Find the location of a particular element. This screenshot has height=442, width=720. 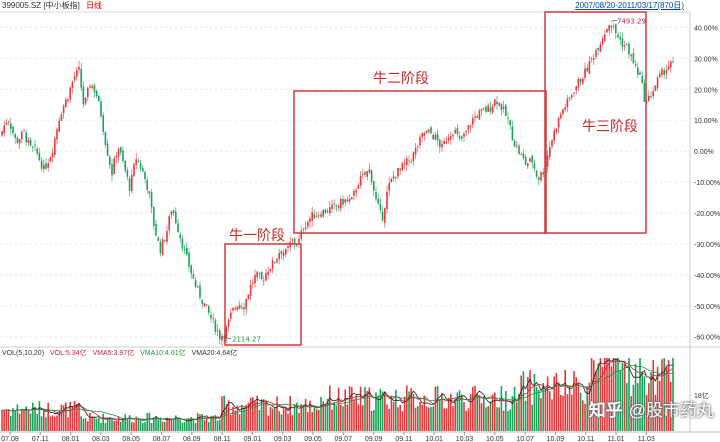

period-label: 日线 is located at coordinates (94, 5).